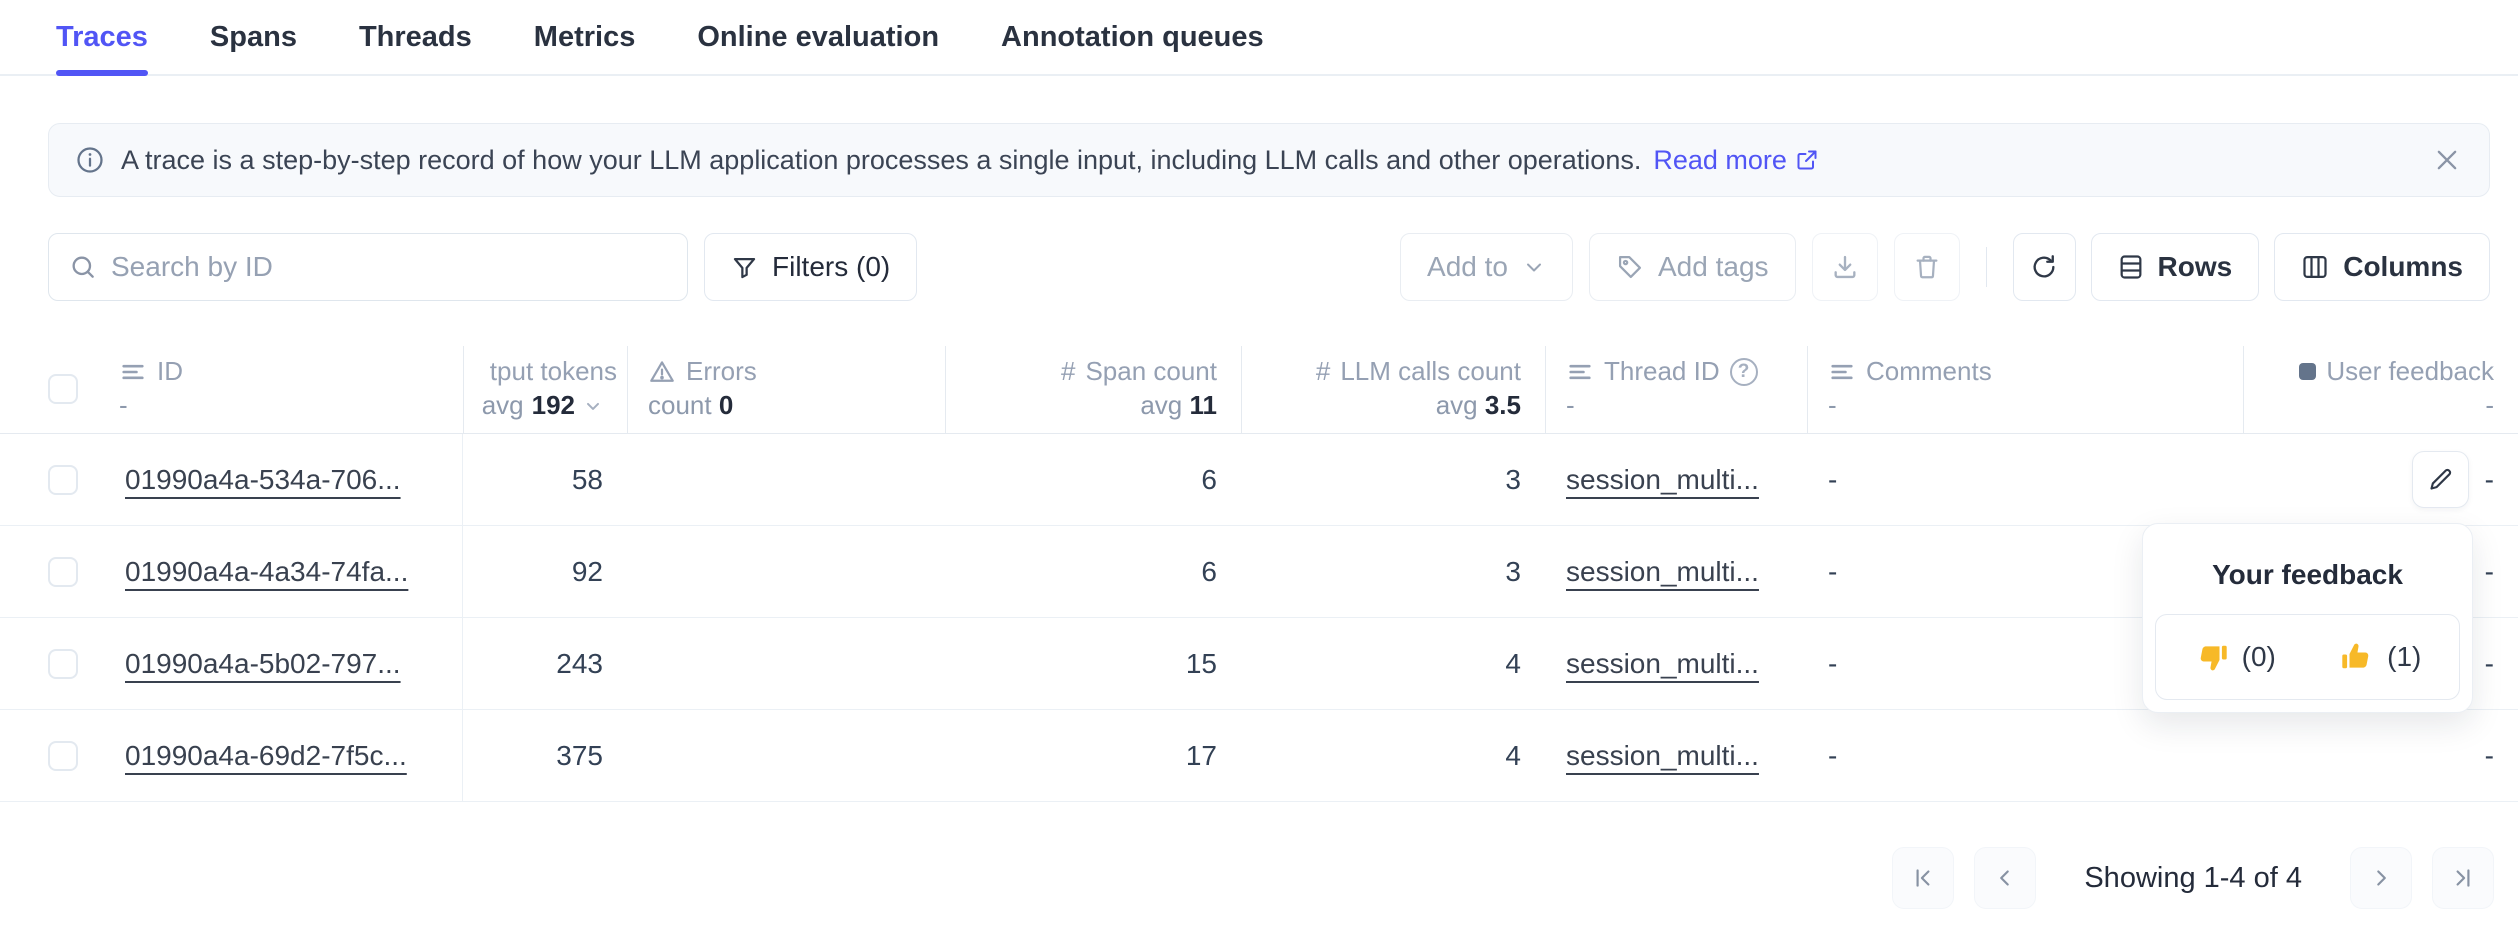  I want to click on column-header-errors: Errors count 0, so click(786, 389).